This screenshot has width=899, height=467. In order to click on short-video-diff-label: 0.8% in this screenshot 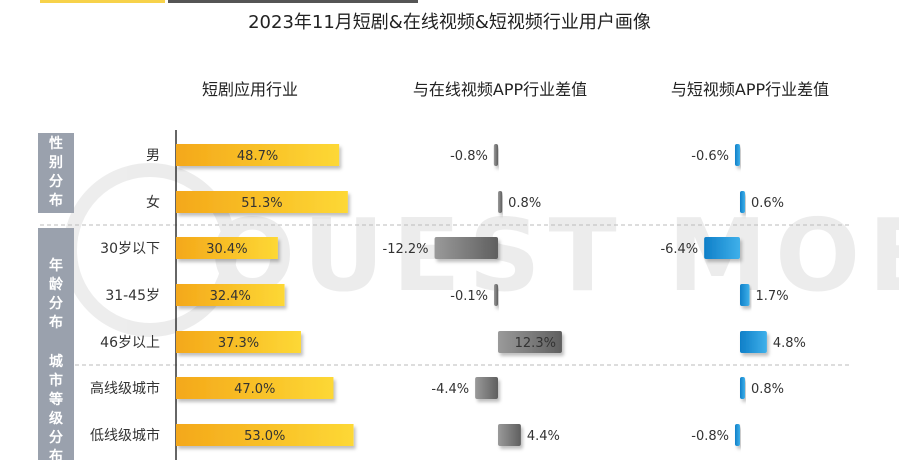, I will do `click(767, 389)`.